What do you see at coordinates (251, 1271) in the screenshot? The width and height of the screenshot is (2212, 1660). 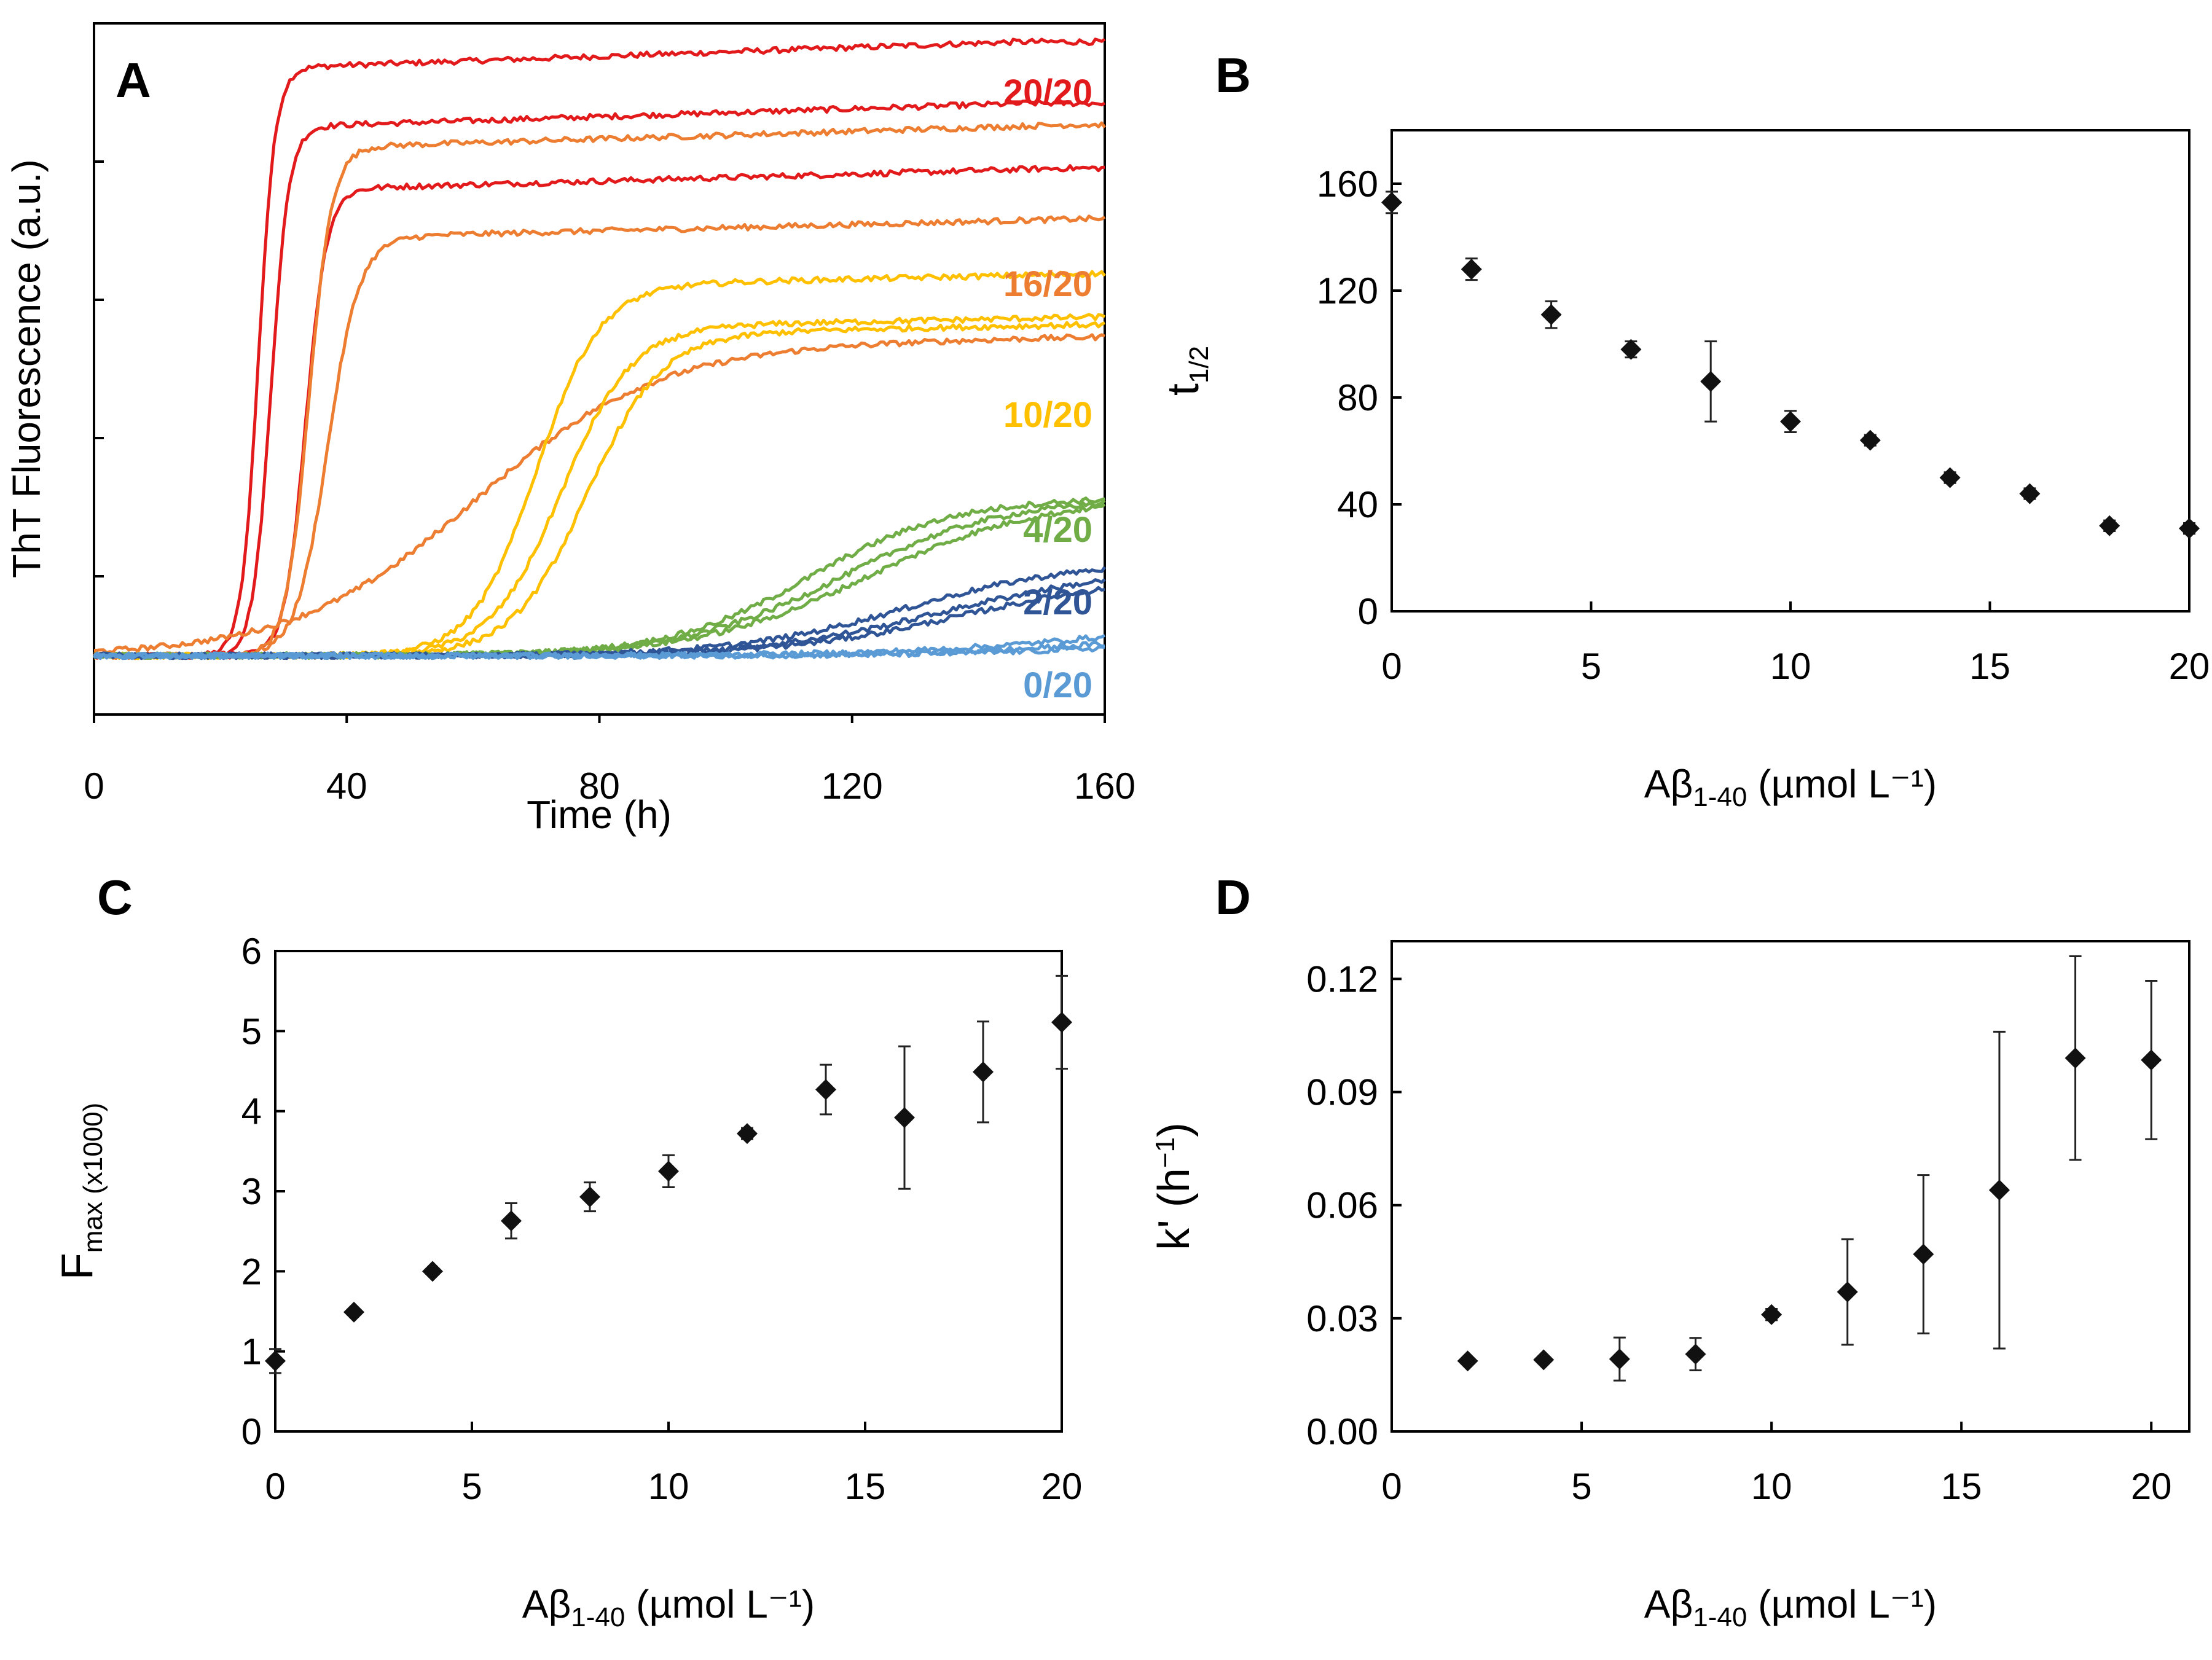 I see `y-tick-label-c-2: 2` at bounding box center [251, 1271].